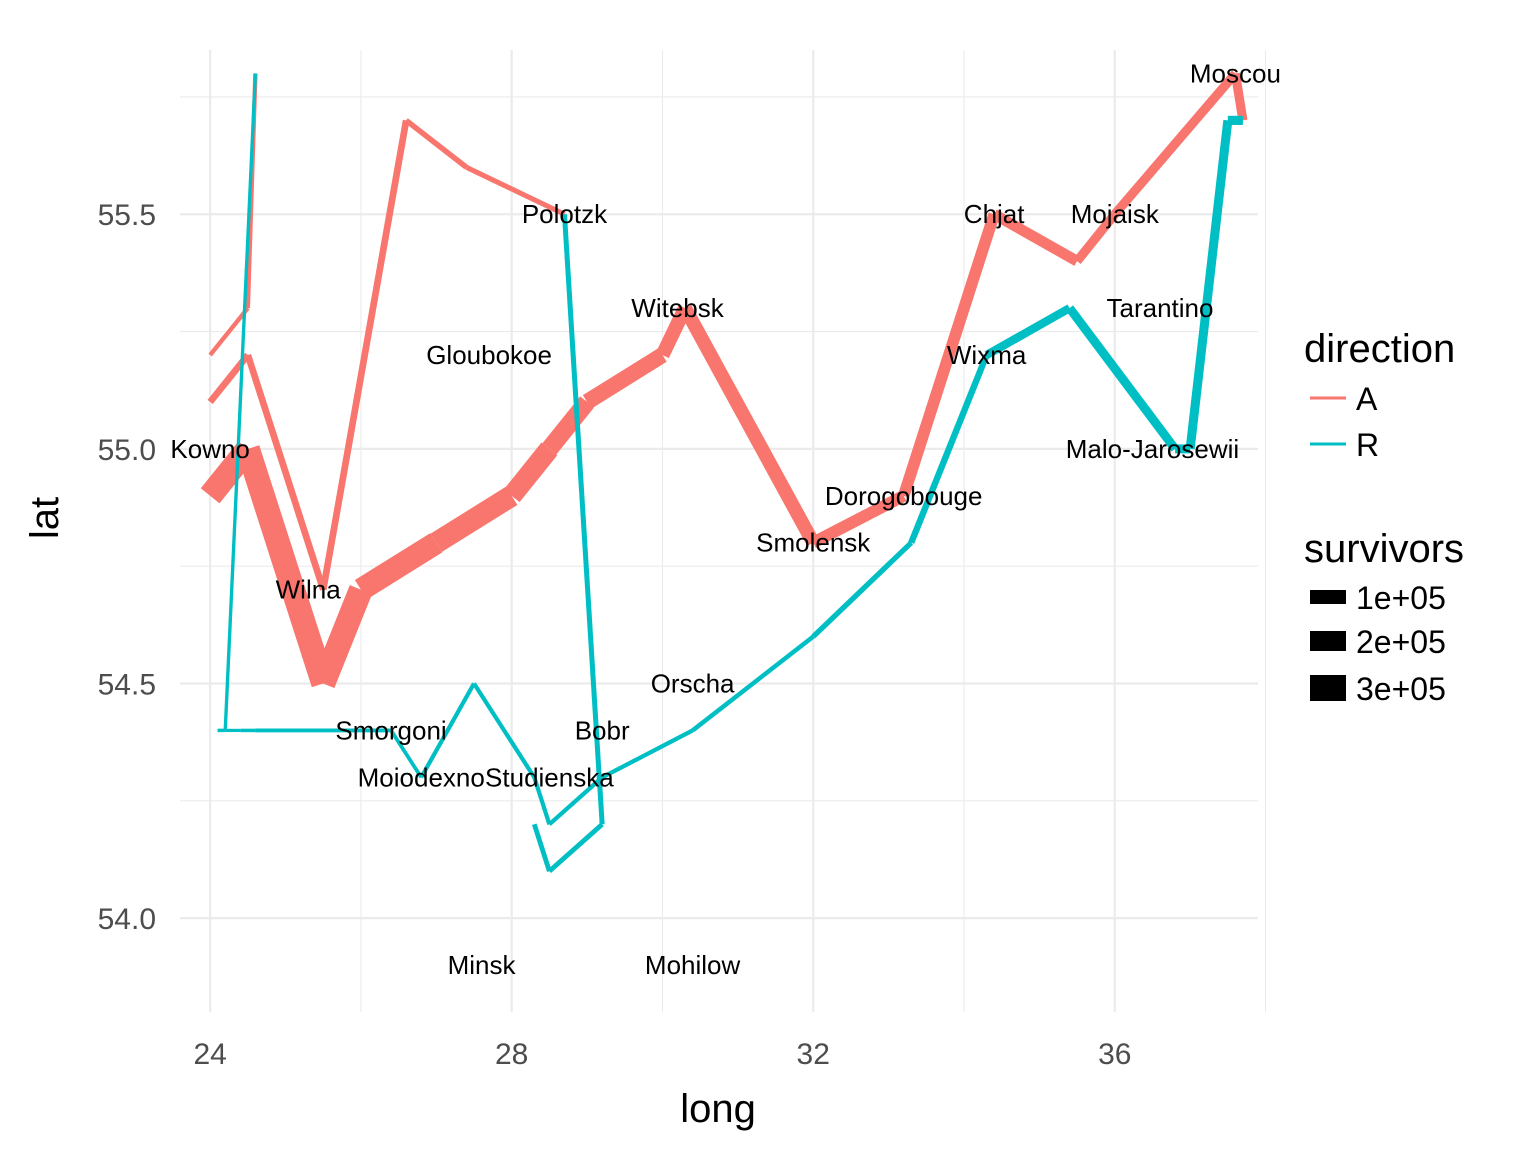  What do you see at coordinates (1114, 1054) in the screenshot?
I see `x-tick-label: 36` at bounding box center [1114, 1054].